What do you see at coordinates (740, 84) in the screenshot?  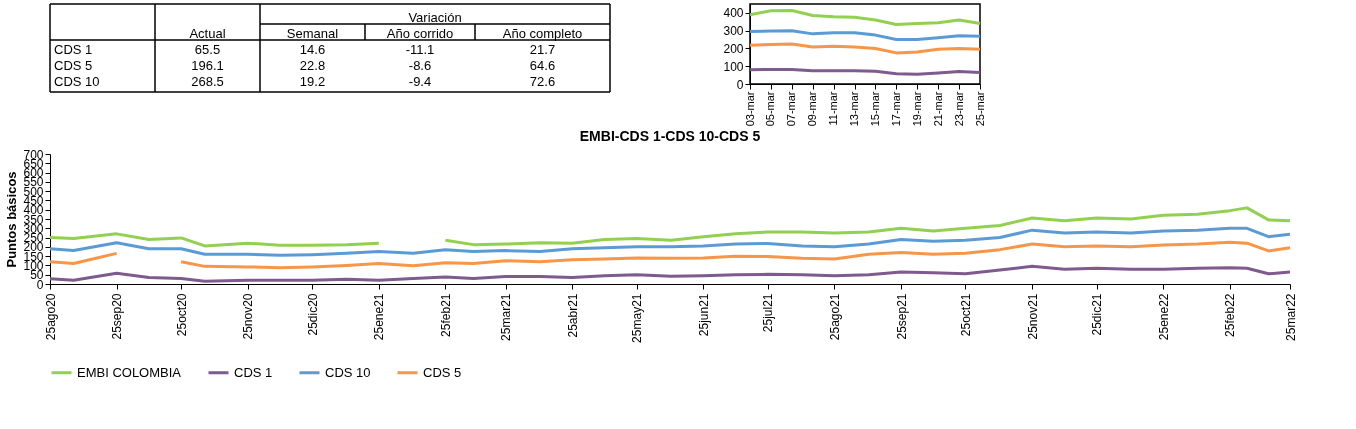 I see `y-tick-label: 0` at bounding box center [740, 84].